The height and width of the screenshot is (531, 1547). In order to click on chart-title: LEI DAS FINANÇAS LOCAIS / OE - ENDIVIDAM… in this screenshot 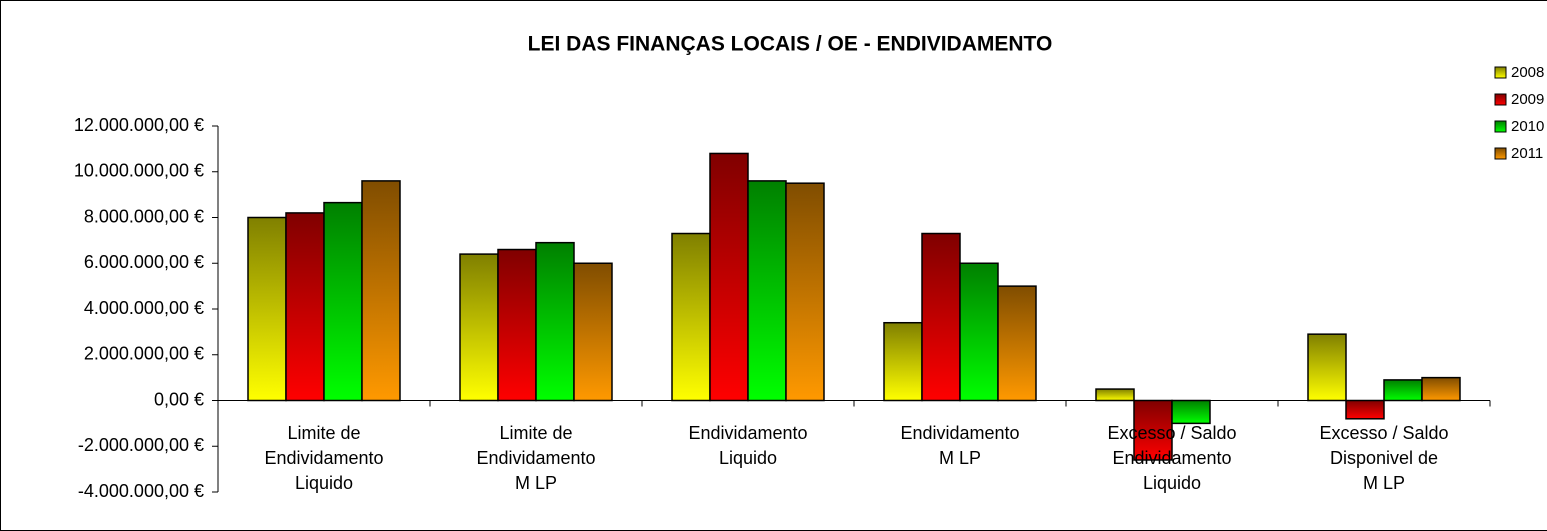, I will do `click(790, 44)`.